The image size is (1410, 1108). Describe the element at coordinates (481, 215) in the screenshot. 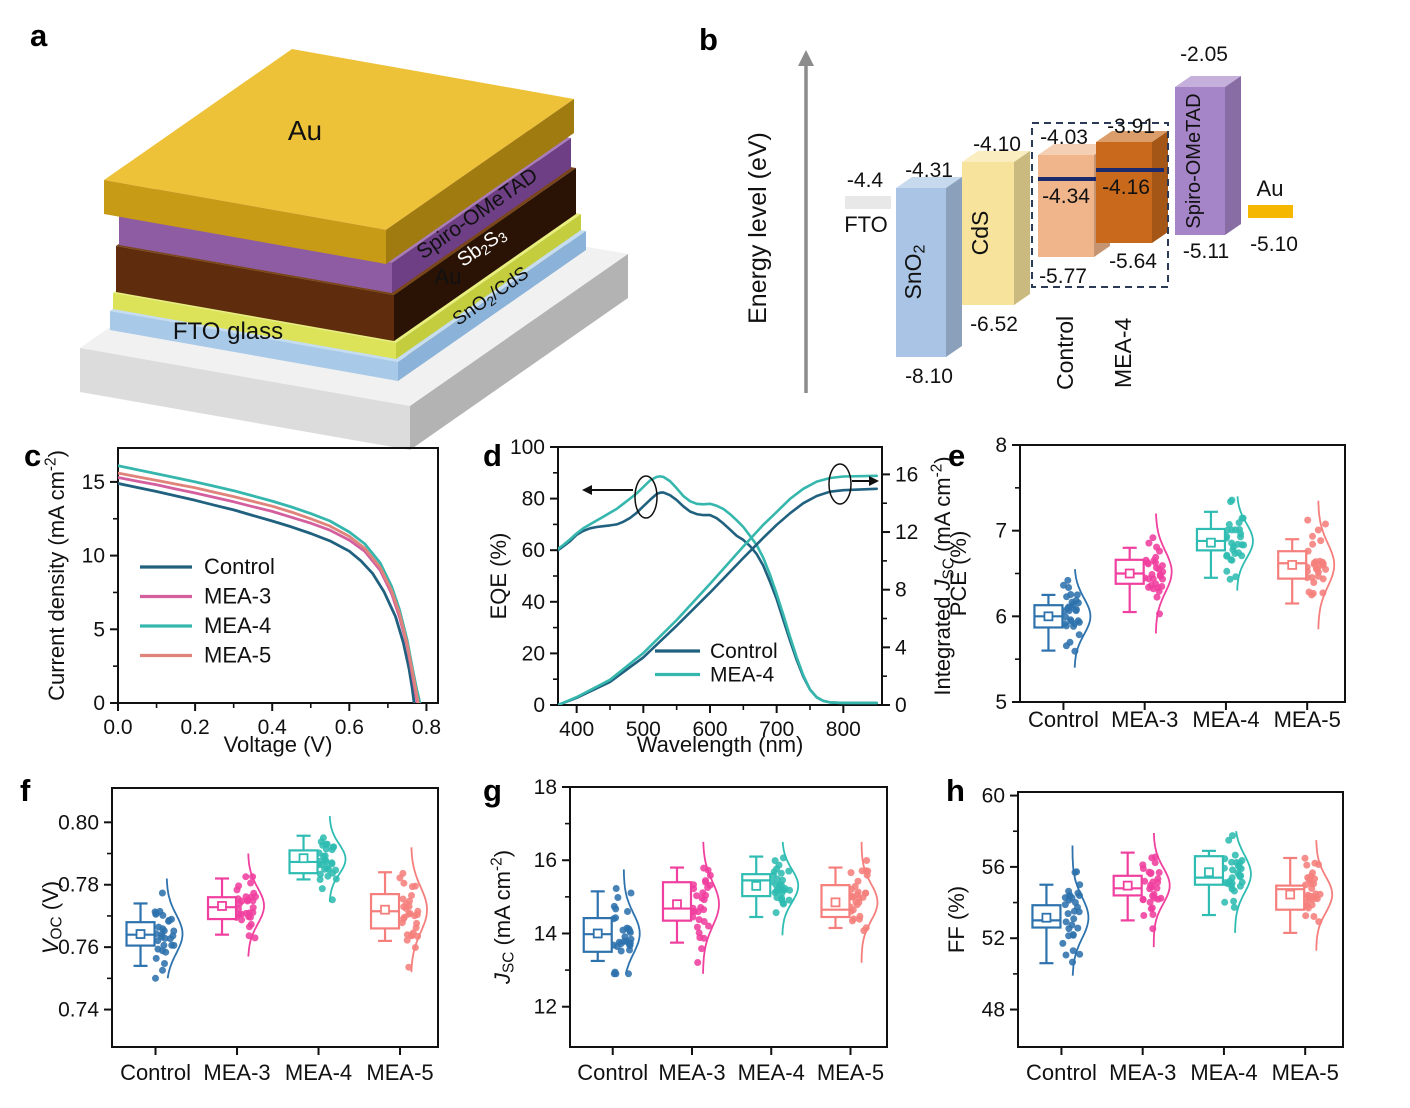

I see `layer-spiro-side` at that location.